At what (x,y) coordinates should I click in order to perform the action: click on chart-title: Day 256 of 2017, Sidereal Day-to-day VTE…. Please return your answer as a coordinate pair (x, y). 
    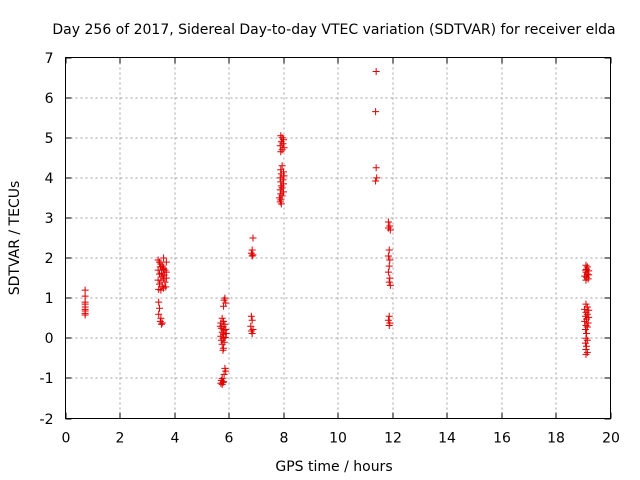
    Looking at the image, I should click on (333, 30).